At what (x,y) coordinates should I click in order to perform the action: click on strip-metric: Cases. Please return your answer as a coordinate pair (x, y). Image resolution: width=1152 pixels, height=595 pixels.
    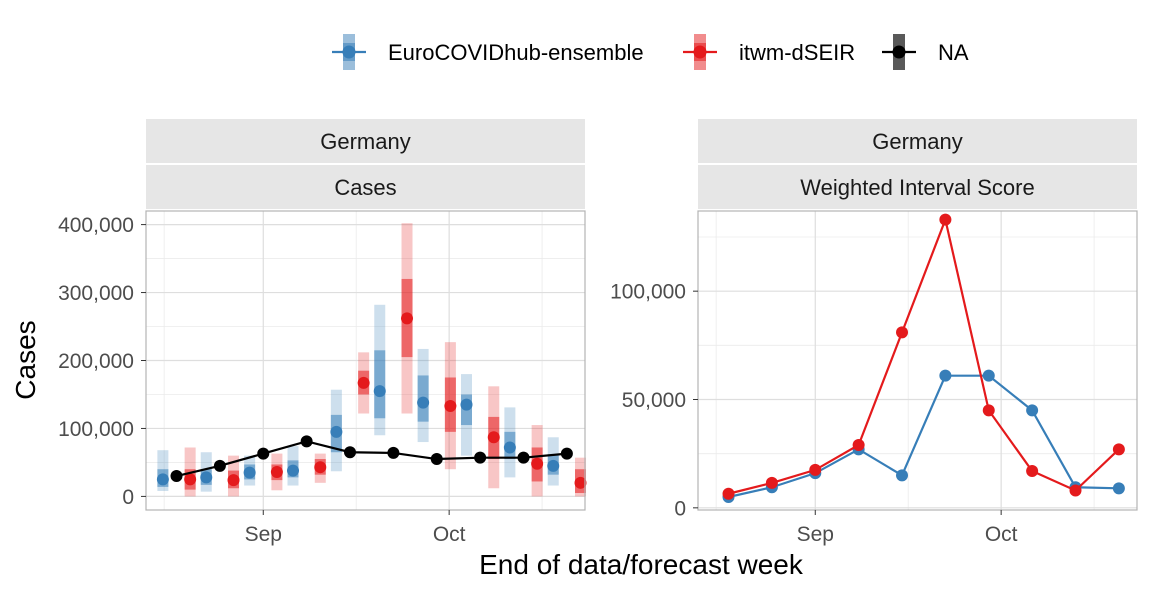
    Looking at the image, I should click on (365, 187).